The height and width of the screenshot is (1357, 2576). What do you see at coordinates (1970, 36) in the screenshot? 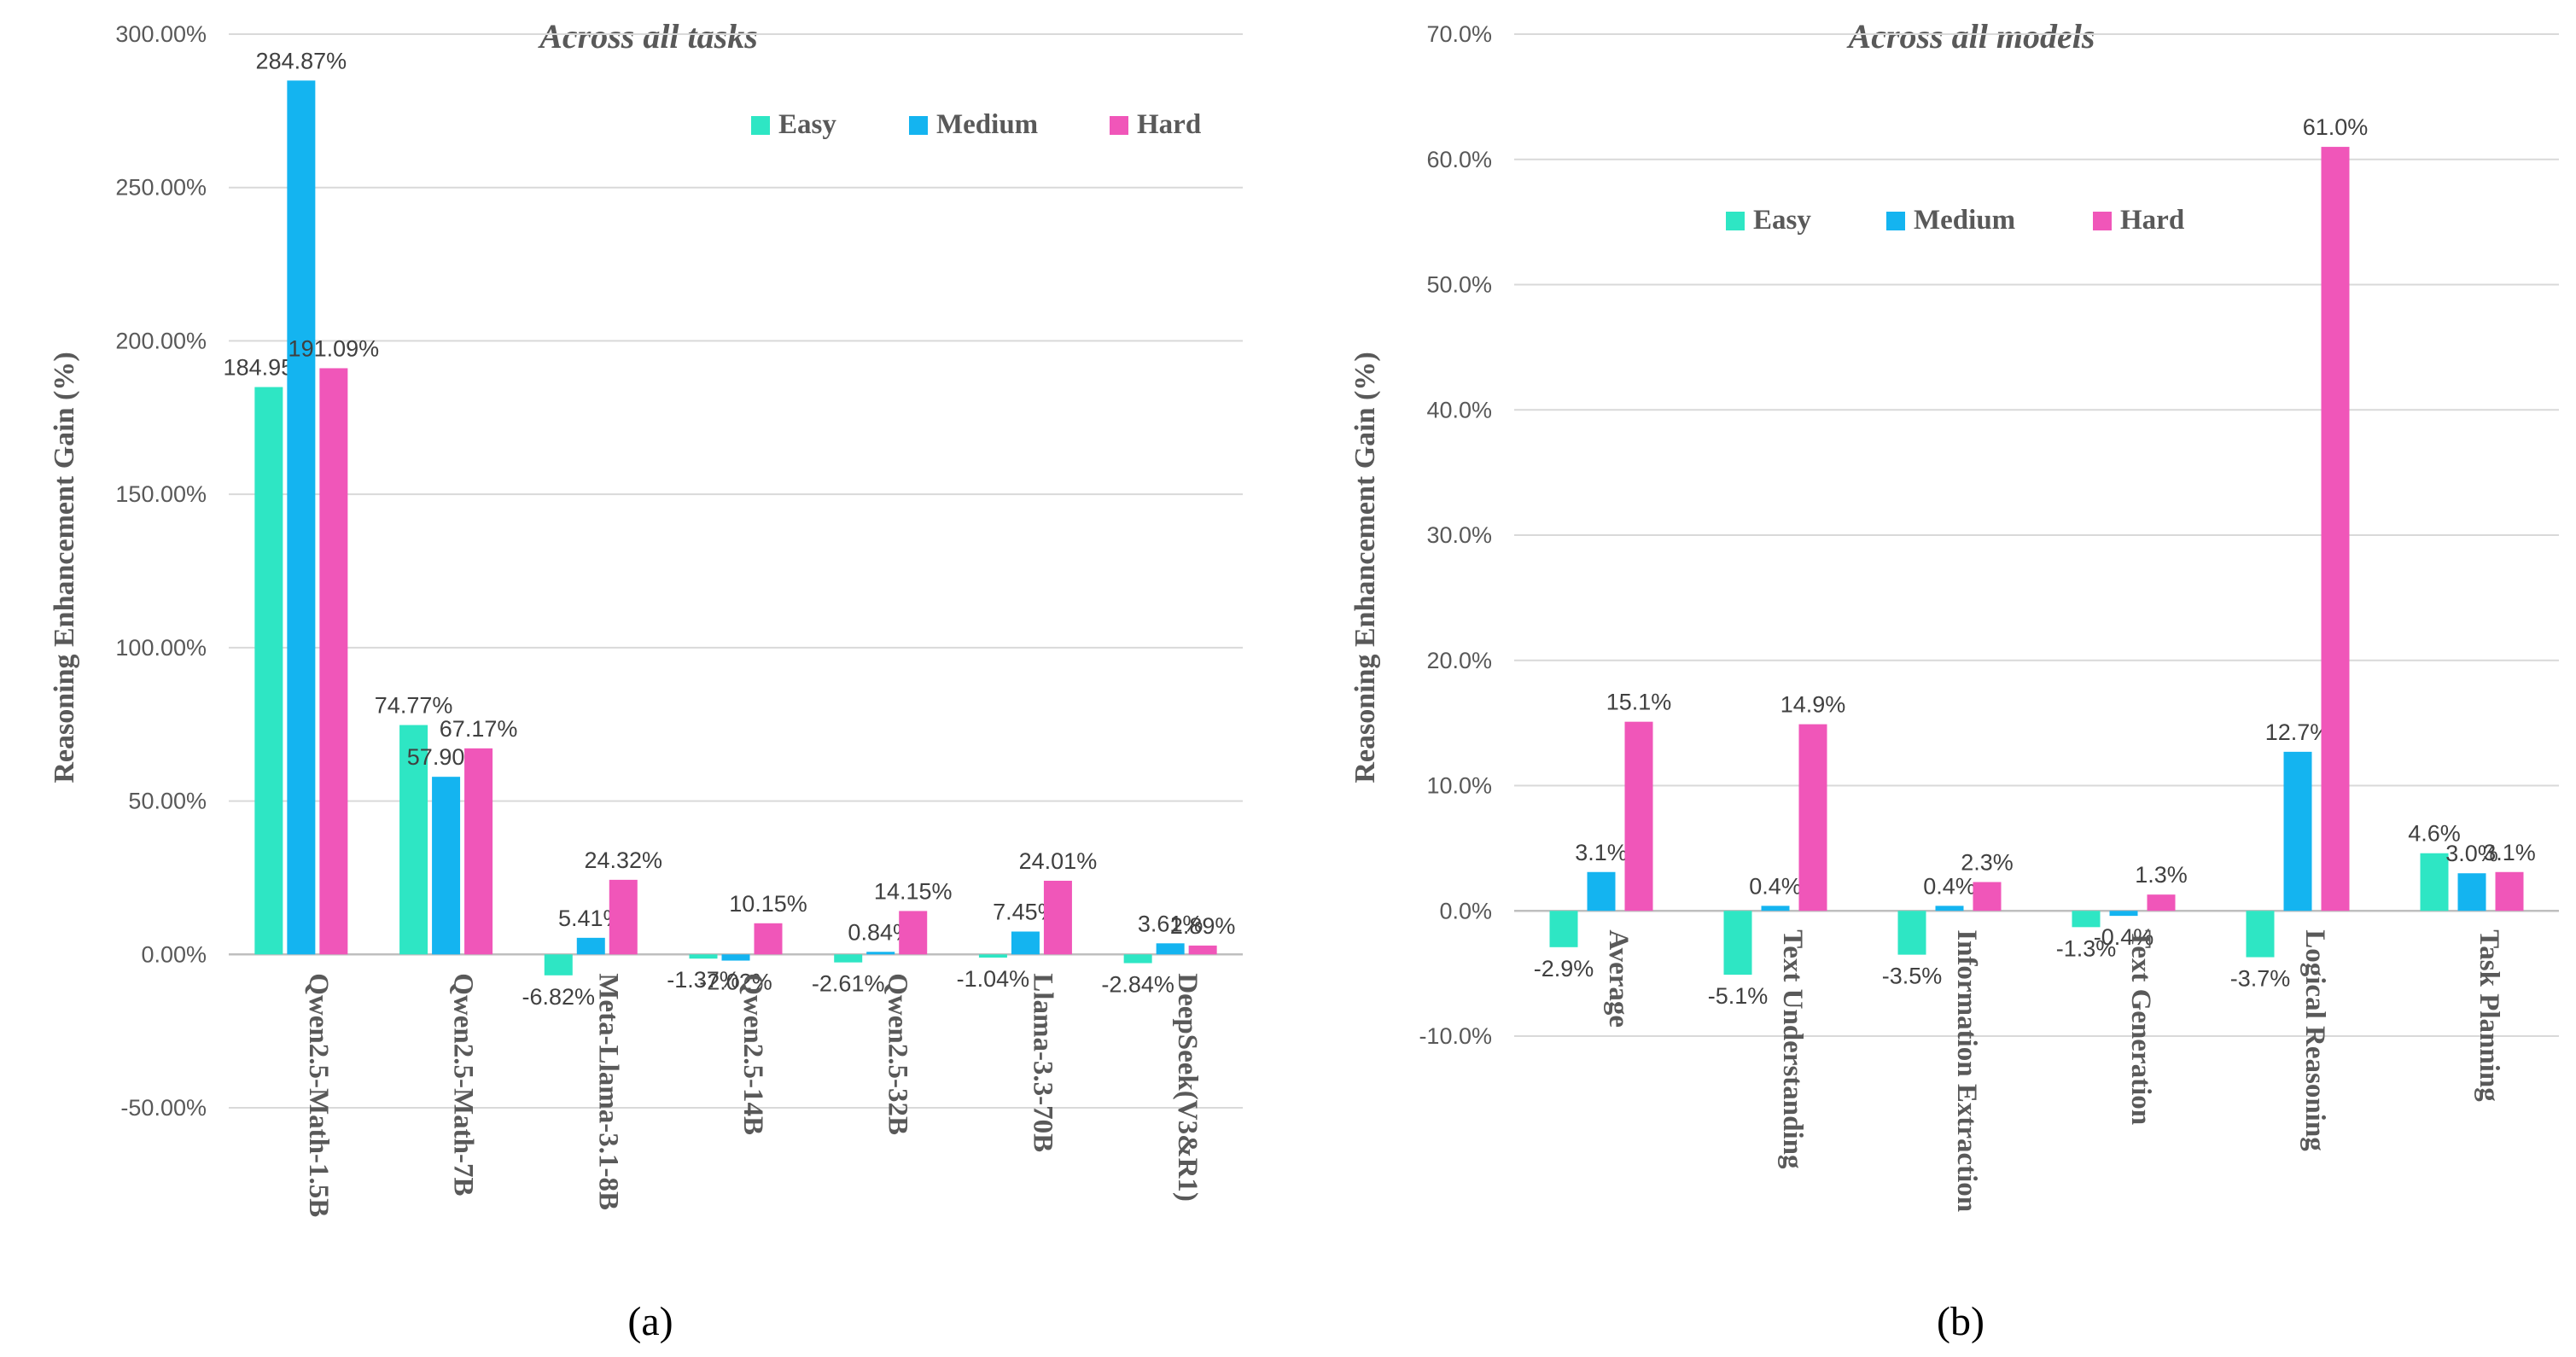
I see `chart-b-title: Across all models` at bounding box center [1970, 36].